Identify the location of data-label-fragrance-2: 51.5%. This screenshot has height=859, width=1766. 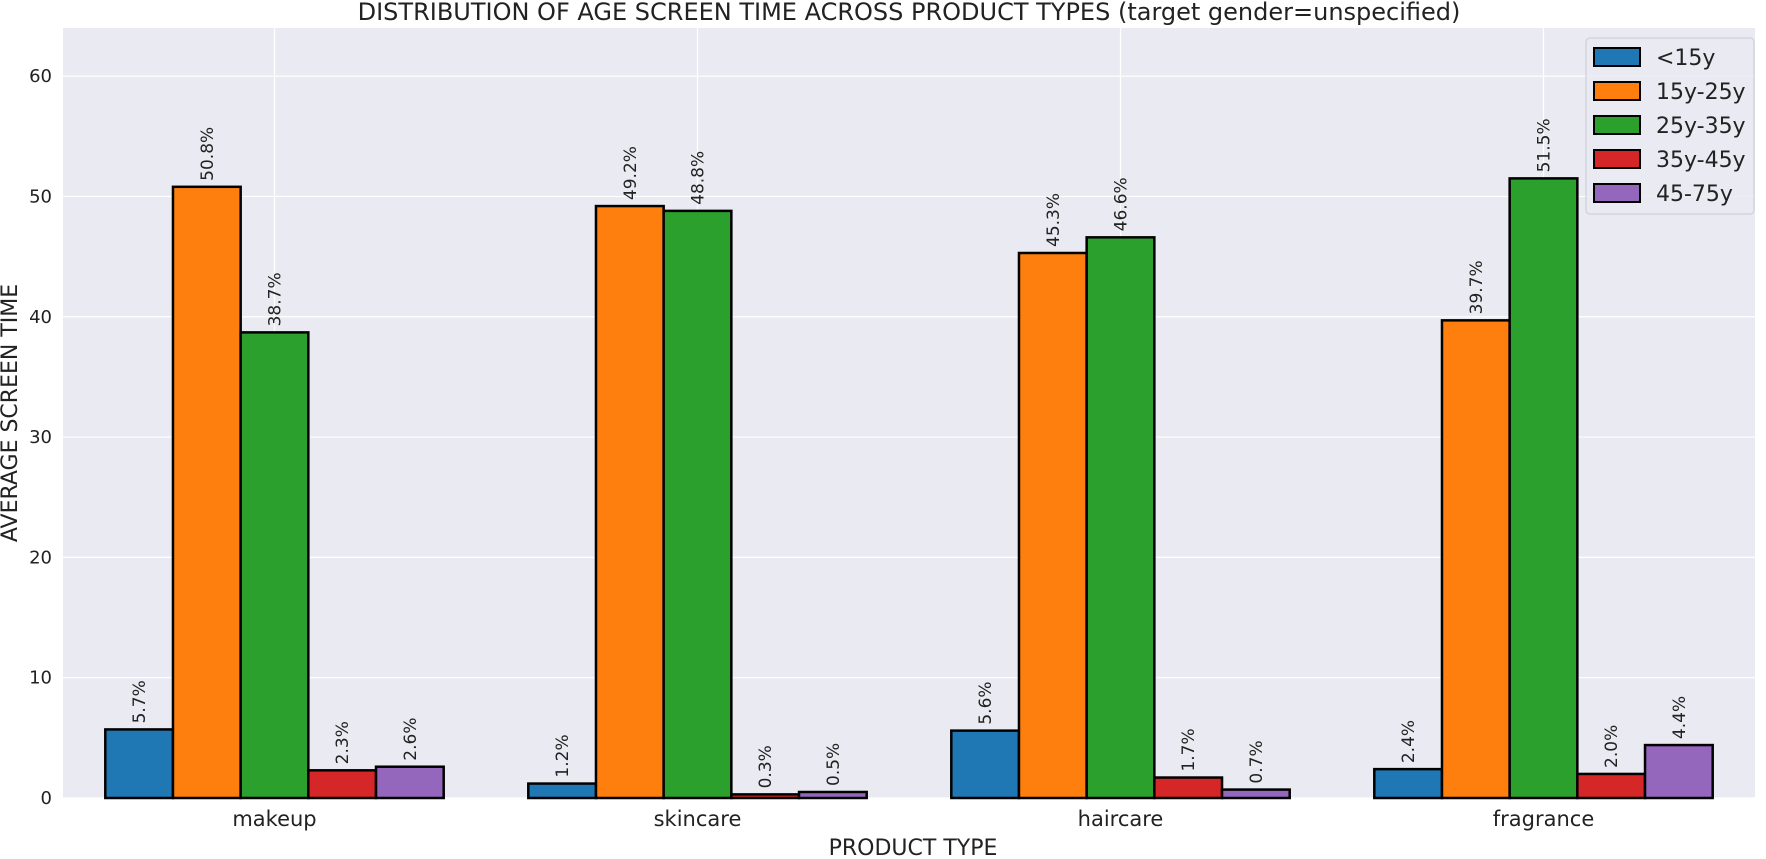
(1545, 145).